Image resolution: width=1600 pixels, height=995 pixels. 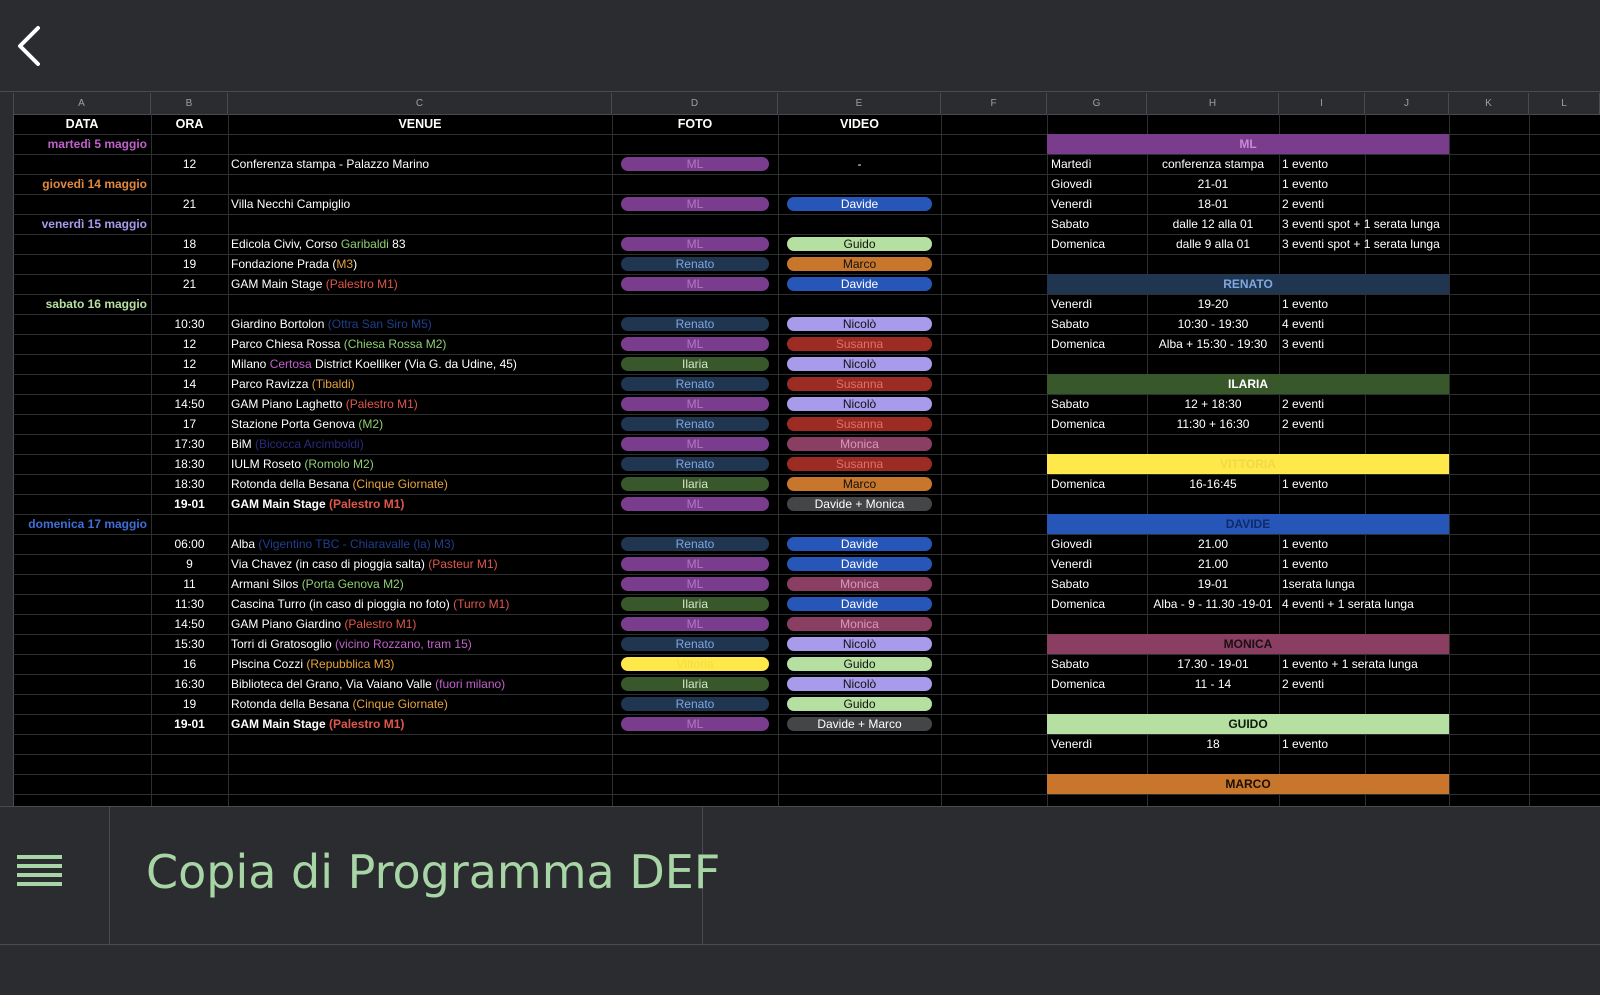 I want to click on summary-events: 4 eventi, so click(x=1303, y=324).